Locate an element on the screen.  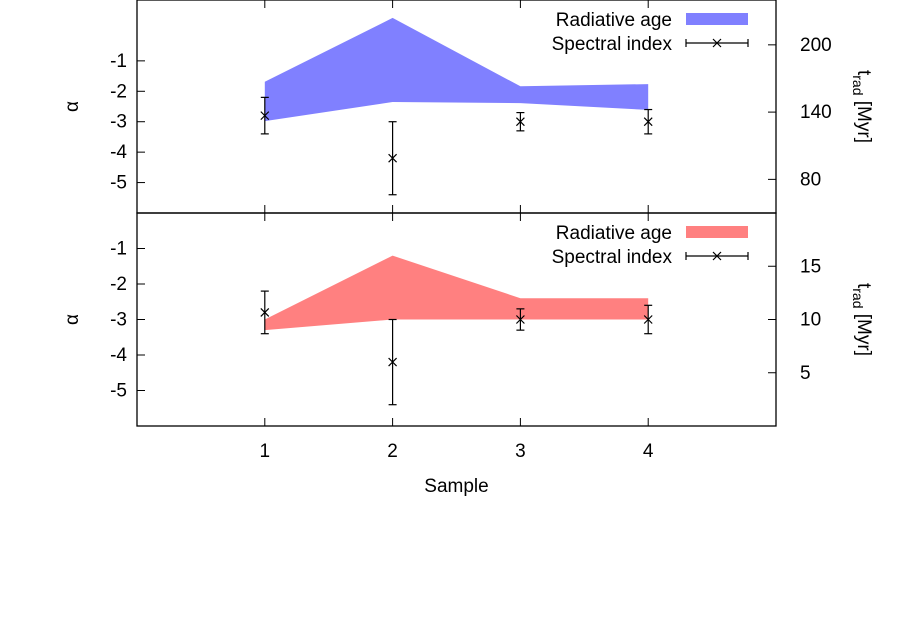
y-right-tick-label: 10 is located at coordinates (810, 320).